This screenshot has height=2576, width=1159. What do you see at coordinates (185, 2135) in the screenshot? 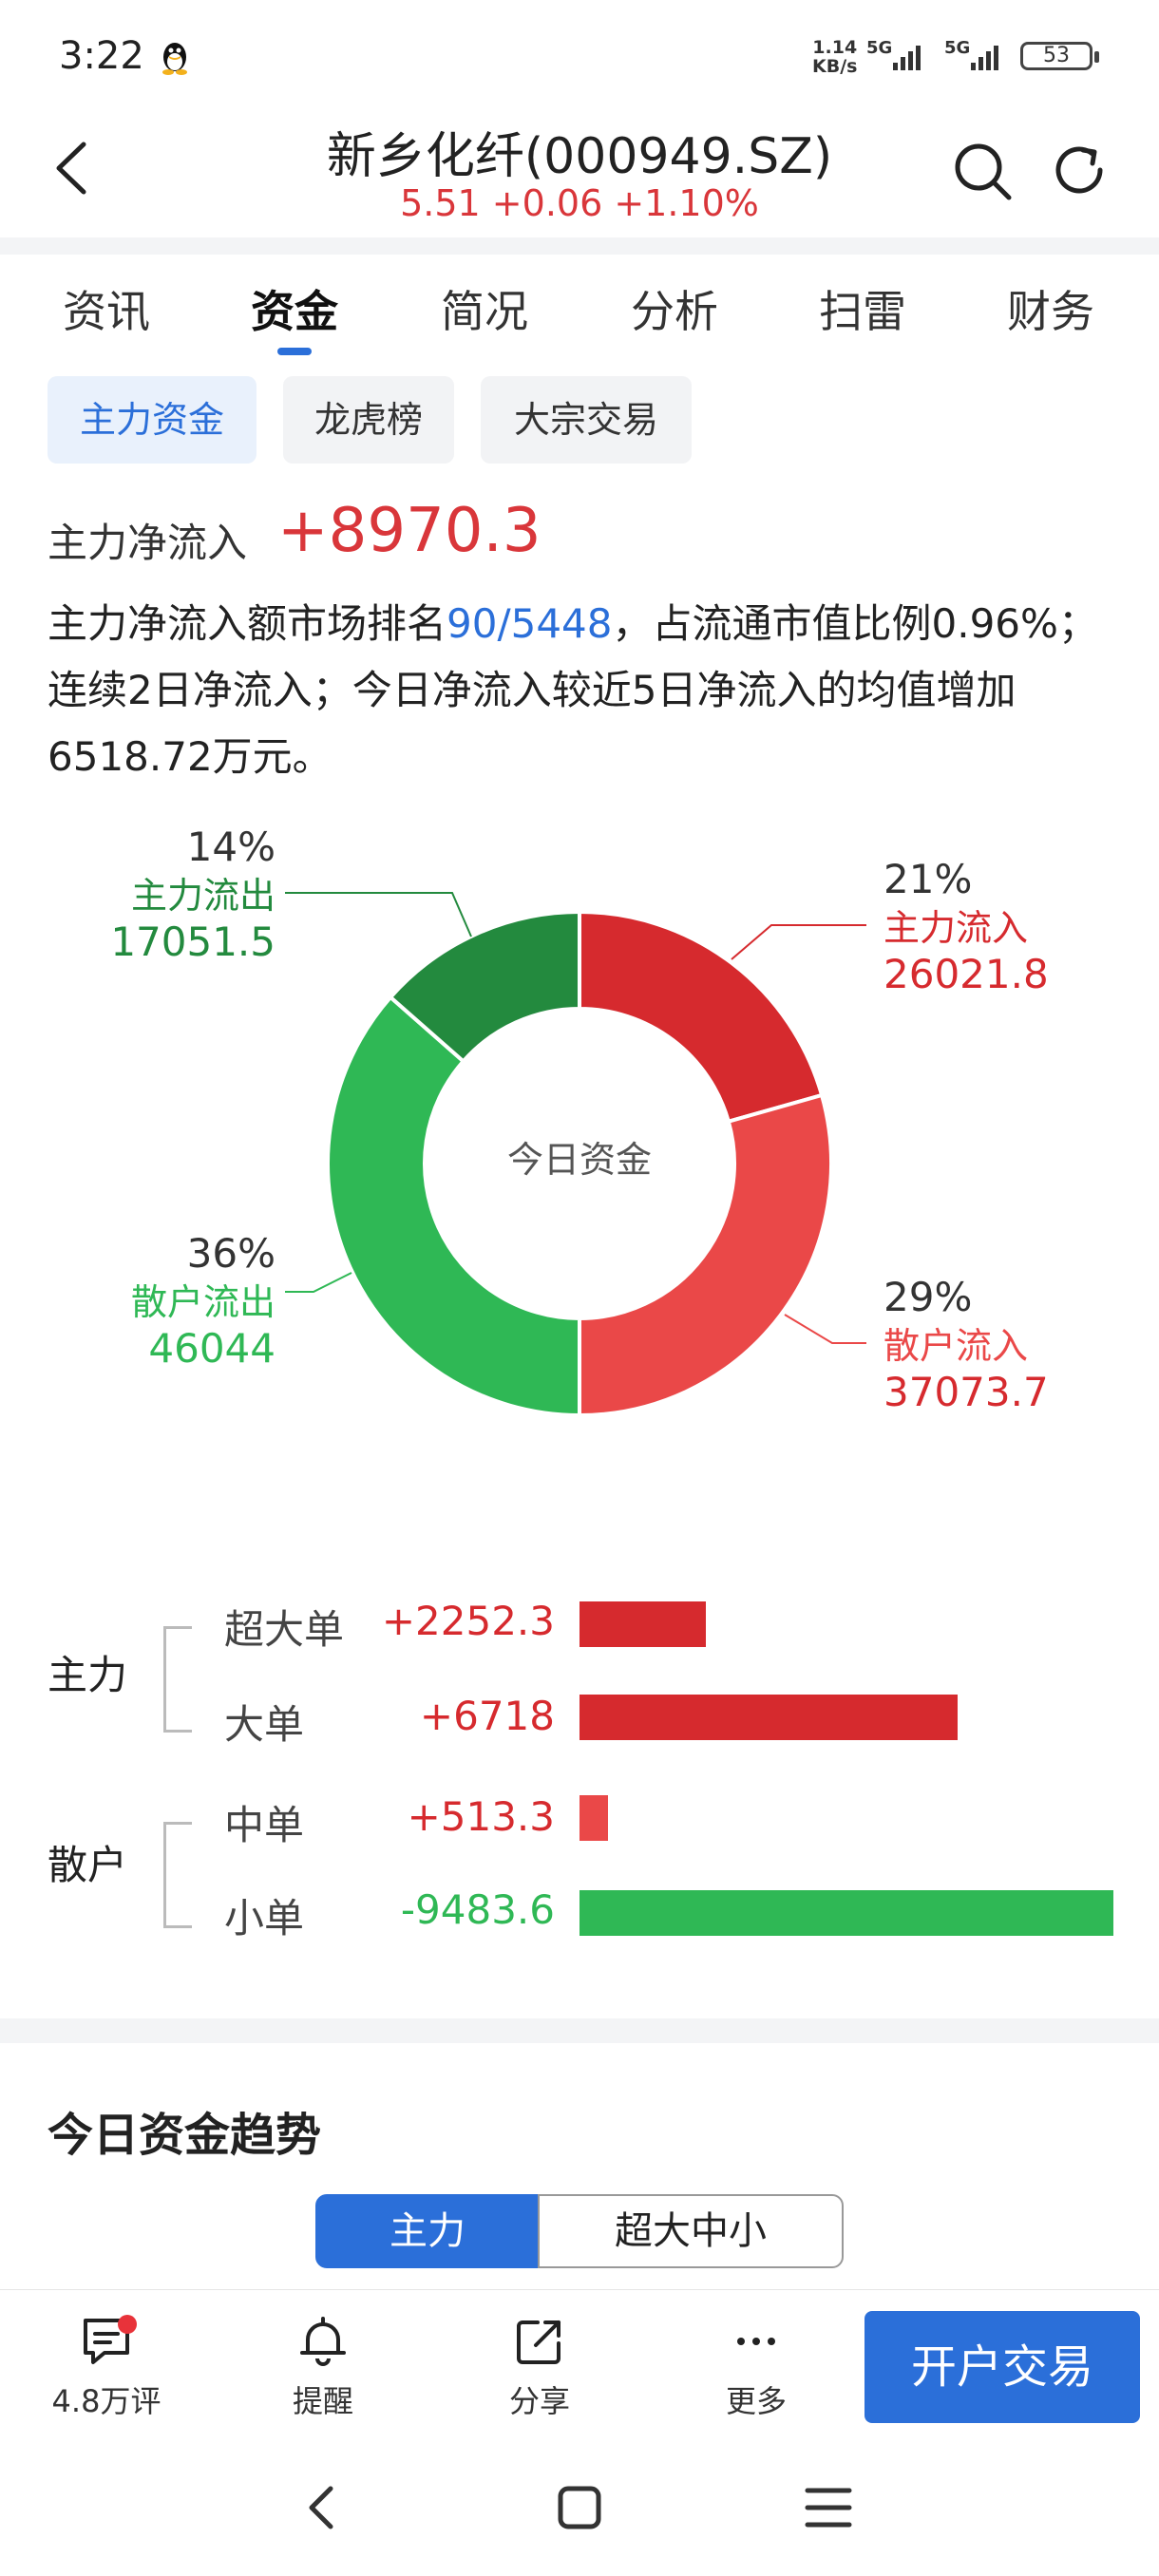
I see `trend-title: 今日资金趋势` at bounding box center [185, 2135].